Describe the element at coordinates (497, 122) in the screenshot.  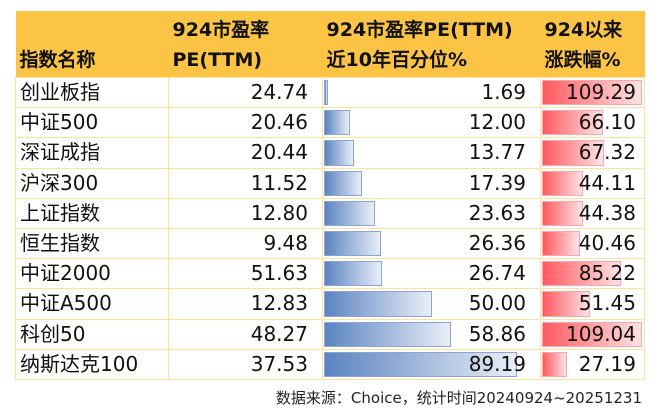
I see `pe-percentile-value: 12.00` at that location.